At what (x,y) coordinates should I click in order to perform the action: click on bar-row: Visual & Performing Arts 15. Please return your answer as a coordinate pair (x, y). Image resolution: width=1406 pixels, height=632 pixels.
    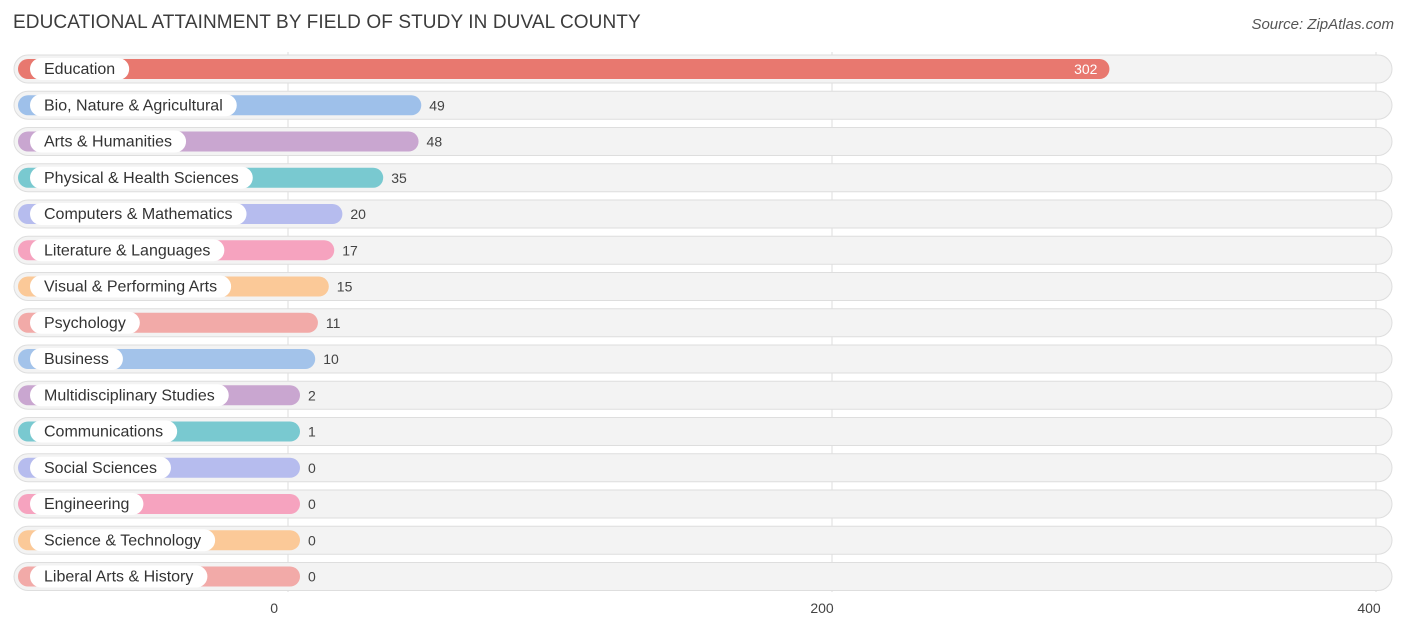
    Looking at the image, I should click on (703, 286).